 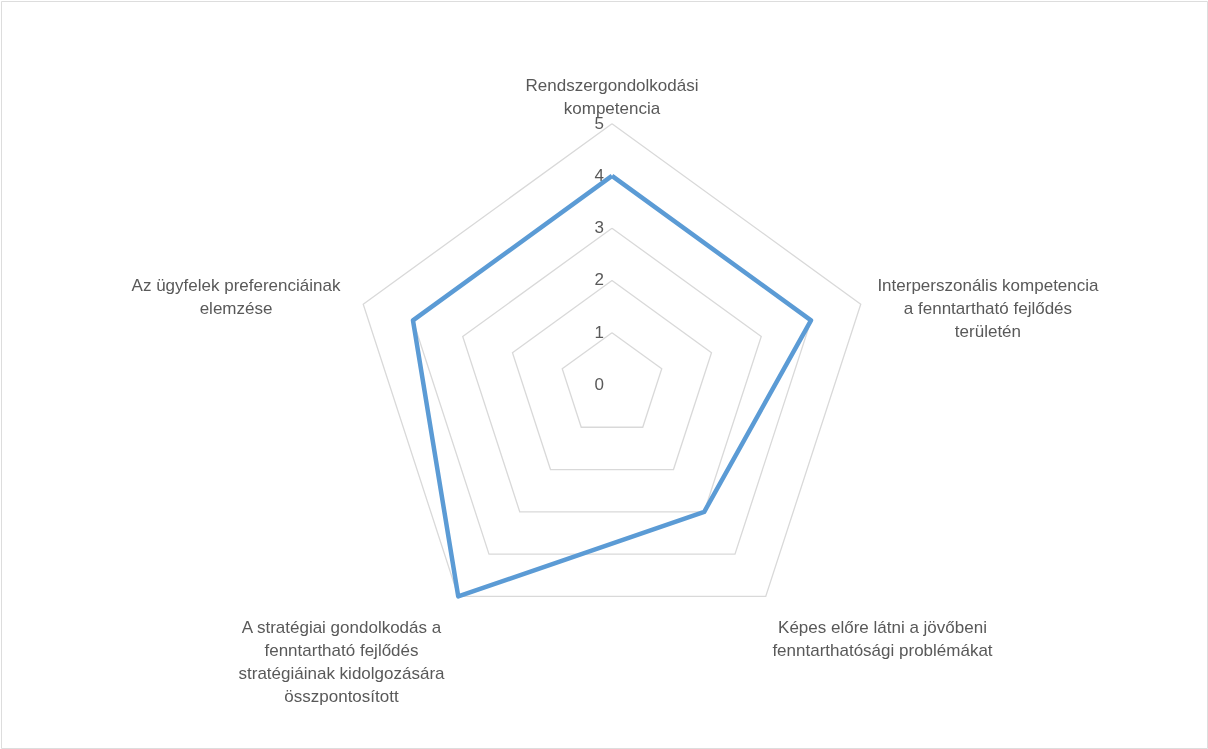 I want to click on y-tick-label: 0, so click(x=599, y=384).